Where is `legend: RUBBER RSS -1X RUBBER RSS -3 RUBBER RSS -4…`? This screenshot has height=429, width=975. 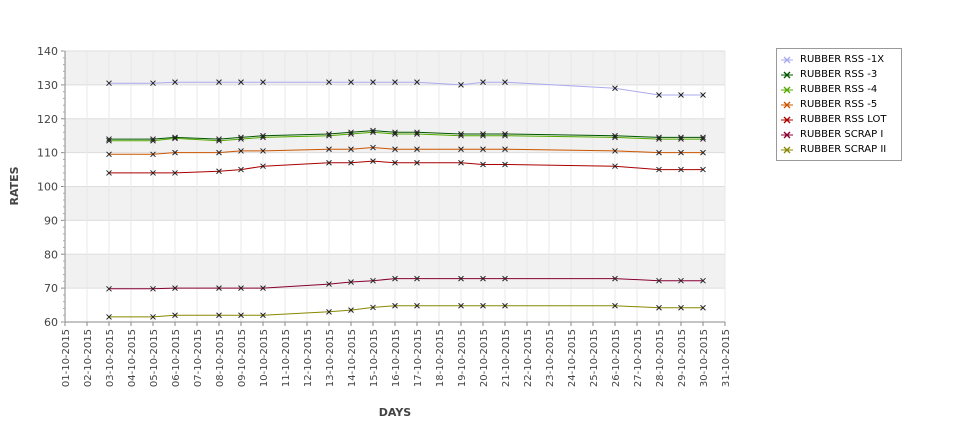 legend: RUBBER RSS -1X RUBBER RSS -3 RUBBER RSS -4… is located at coordinates (839, 104).